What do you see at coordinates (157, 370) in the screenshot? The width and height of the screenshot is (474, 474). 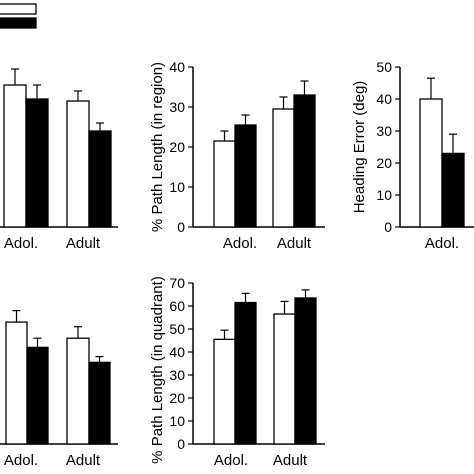 I see `y-axis-label: % Path Length (in quadrant)` at bounding box center [157, 370].